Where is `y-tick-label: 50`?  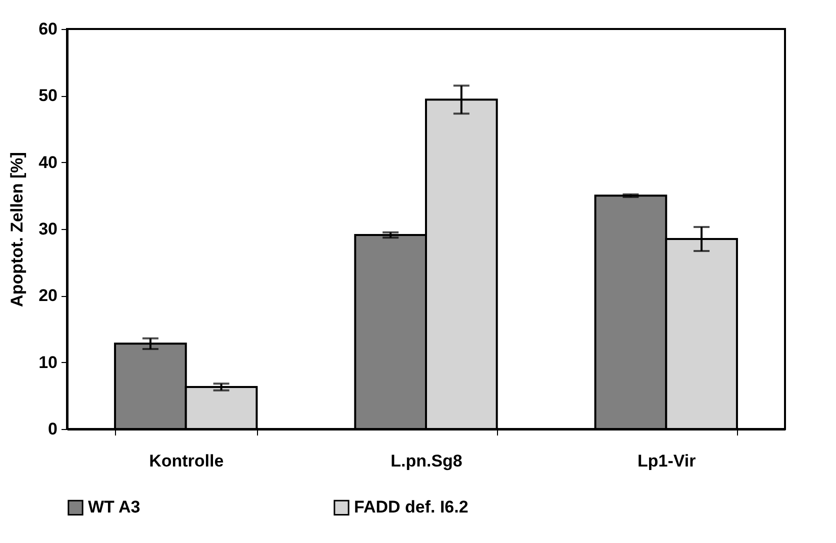 y-tick-label: 50 is located at coordinates (48, 96).